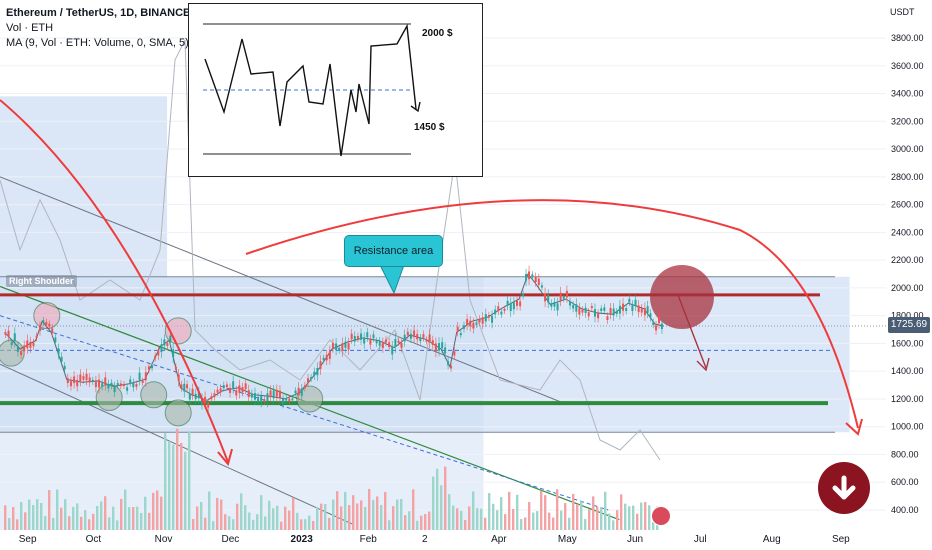 Image resolution: width=932 pixels, height=550 pixels. Describe the element at coordinates (98, 13) in the screenshot. I see `symbol-title: Ethereum / TetherUS, 1D, BINANCE` at that location.